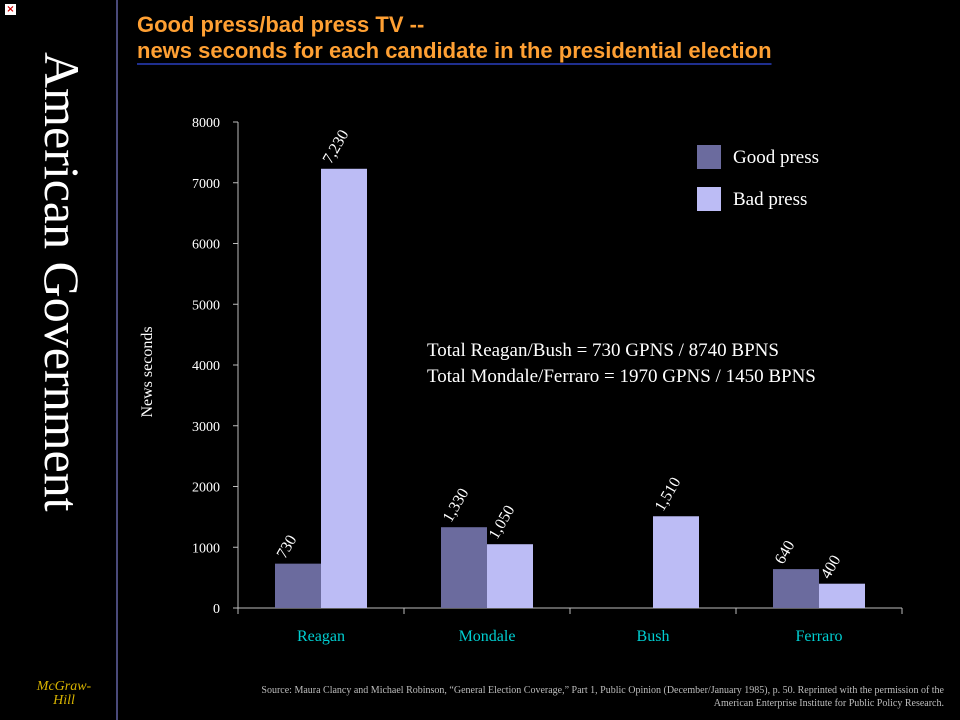 This screenshot has height=720, width=960. Describe the element at coordinates (206, 305) in the screenshot. I see `y-tick-label: 5000` at that location.